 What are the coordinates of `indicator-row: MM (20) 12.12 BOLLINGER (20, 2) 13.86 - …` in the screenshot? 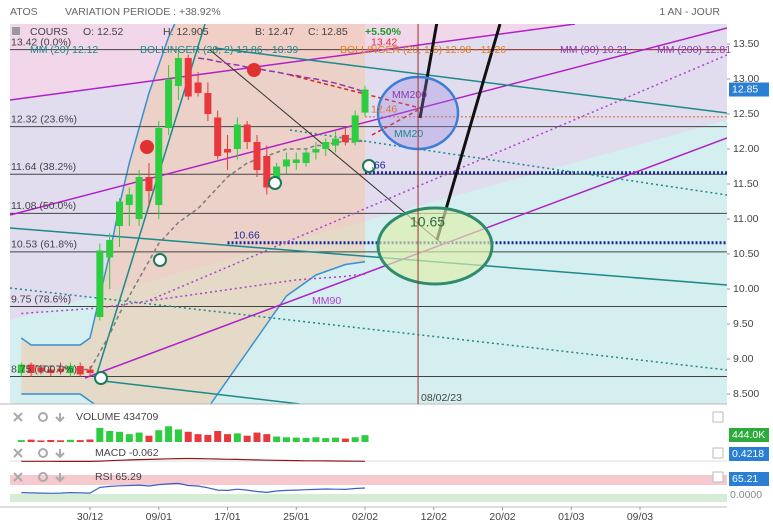 It's located at (380, 50).